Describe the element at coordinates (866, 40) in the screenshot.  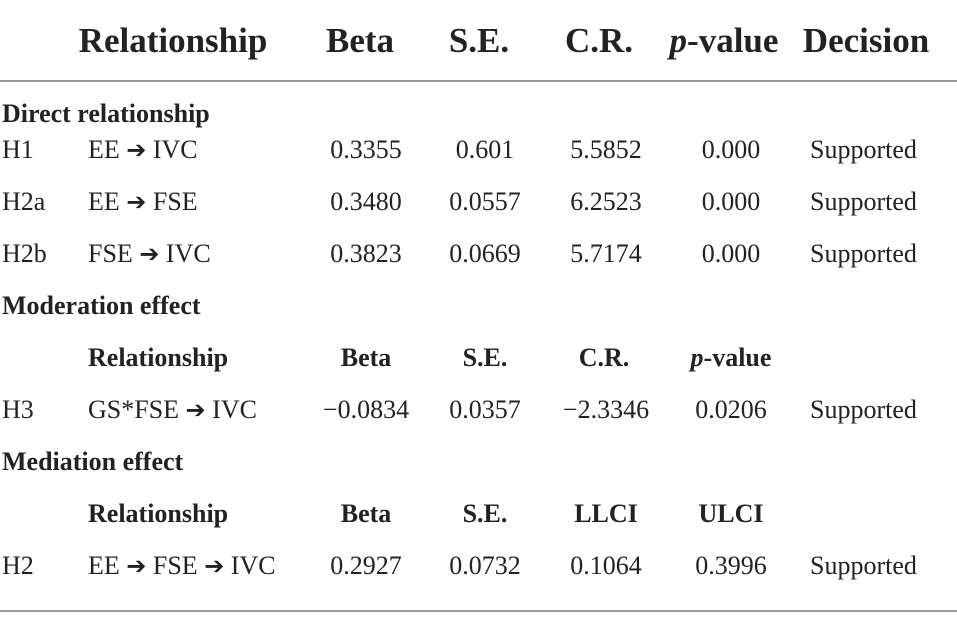
I see `header-decision: Decision` at that location.